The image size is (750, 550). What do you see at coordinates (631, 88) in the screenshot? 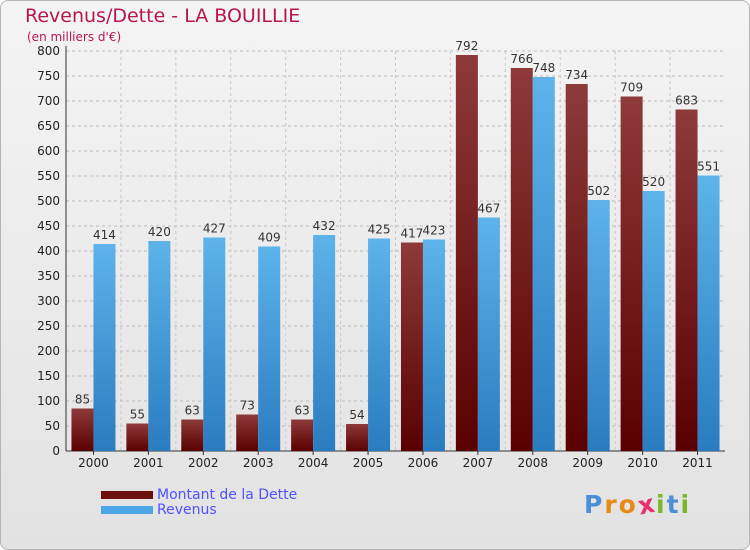
I see `data-label: 709` at bounding box center [631, 88].